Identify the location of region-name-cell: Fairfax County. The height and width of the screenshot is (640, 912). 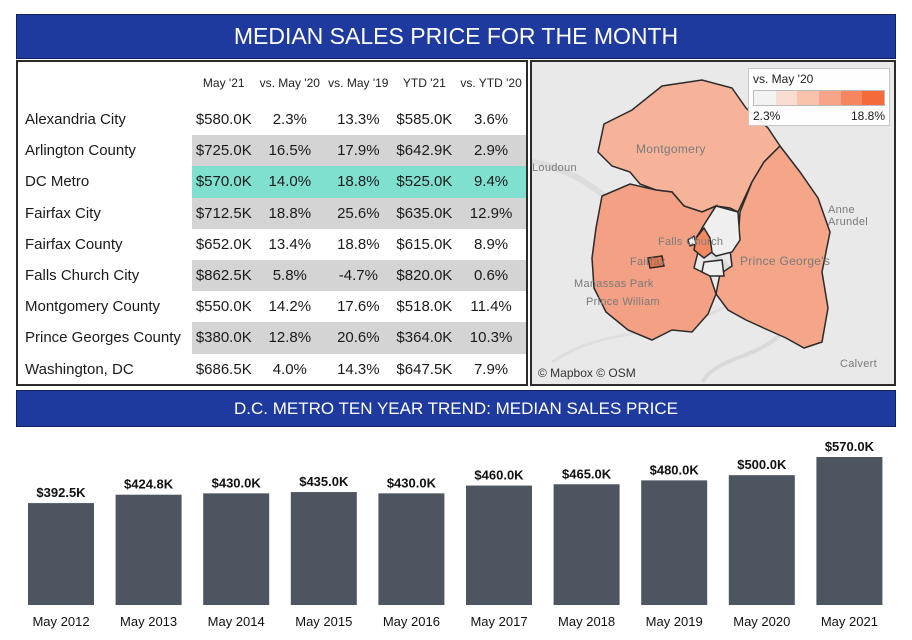
(74, 244).